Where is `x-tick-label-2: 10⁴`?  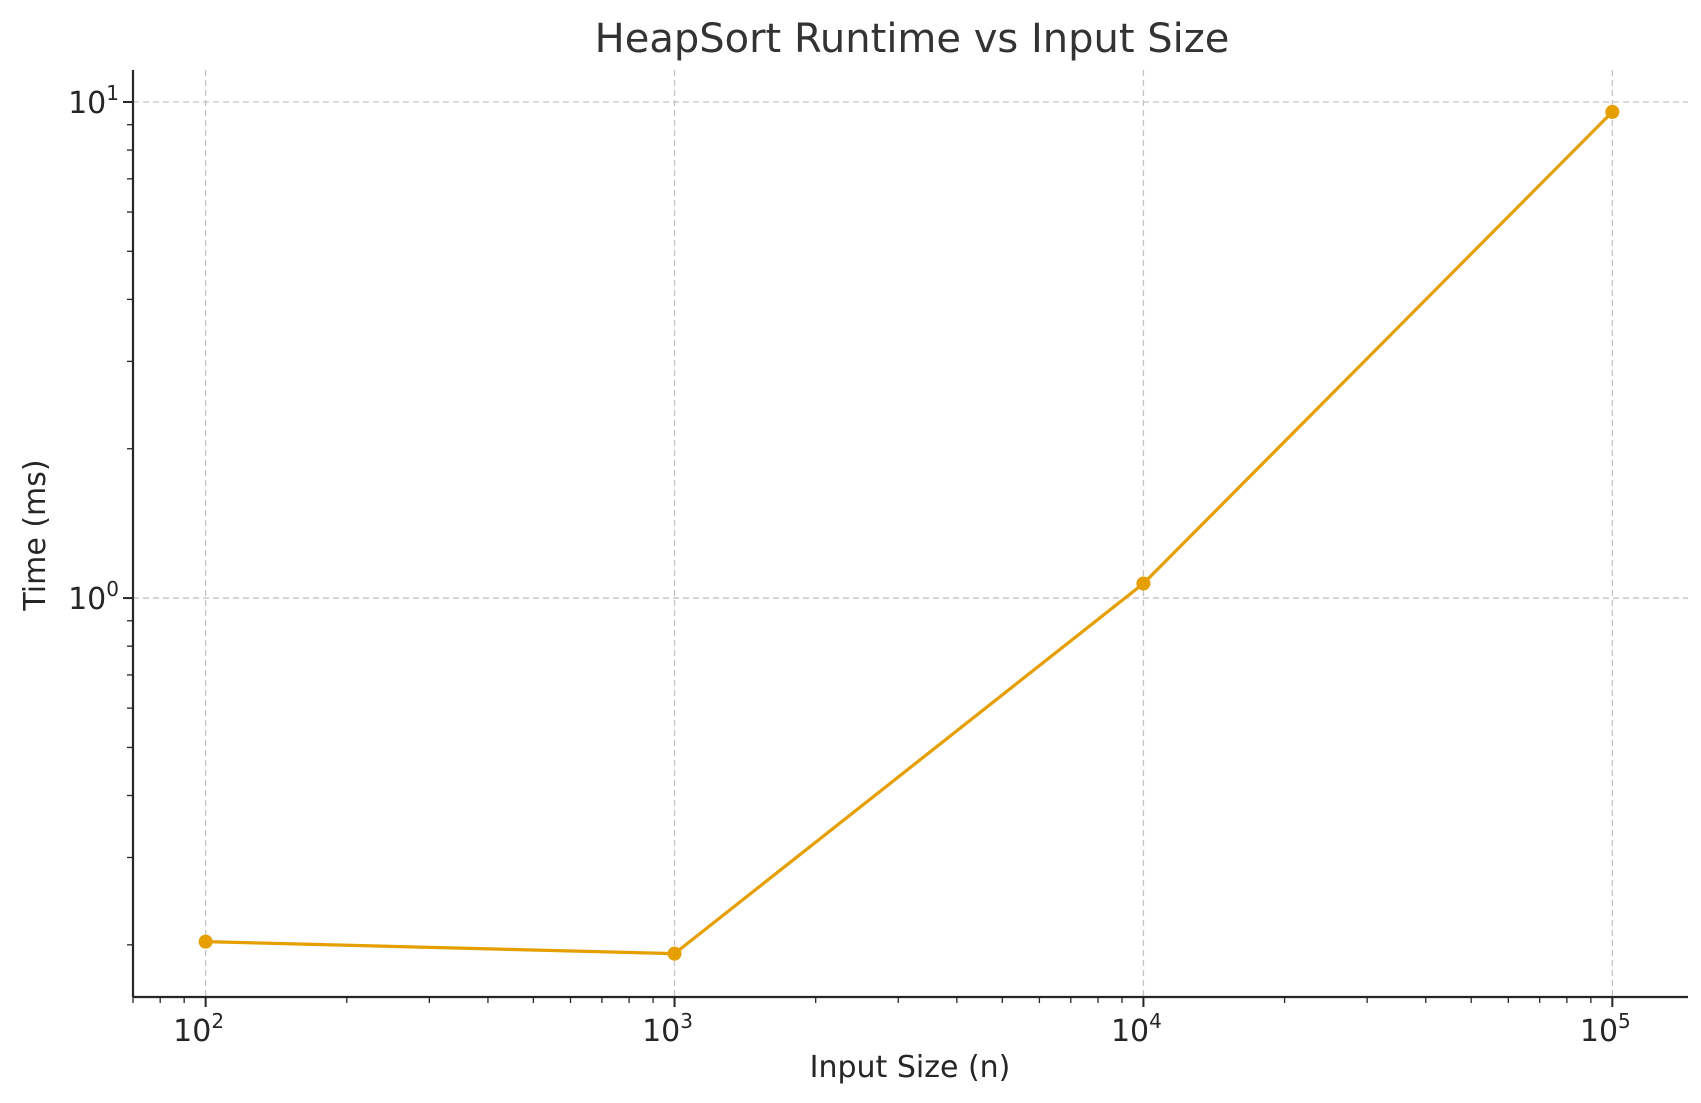
x-tick-label-2: 10⁴ is located at coordinates (1136, 1029).